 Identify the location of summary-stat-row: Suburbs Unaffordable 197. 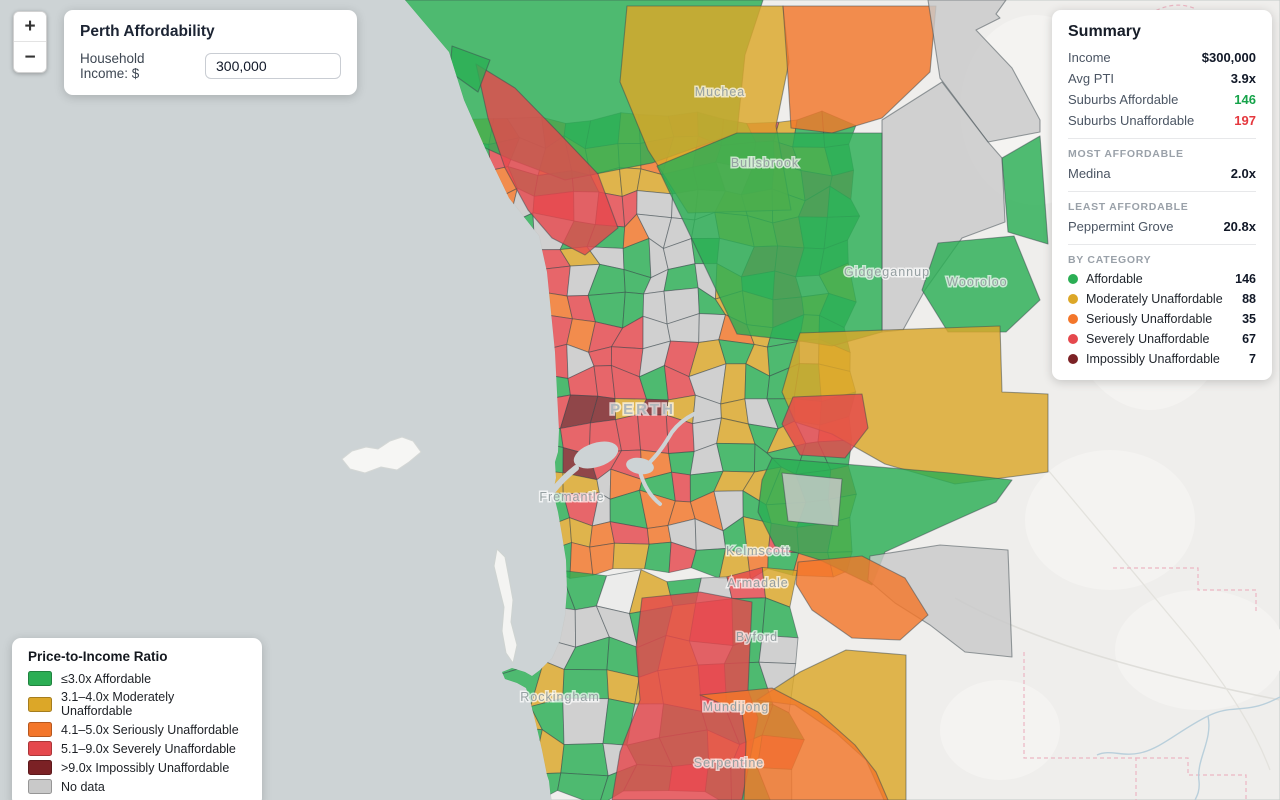
(1162, 120).